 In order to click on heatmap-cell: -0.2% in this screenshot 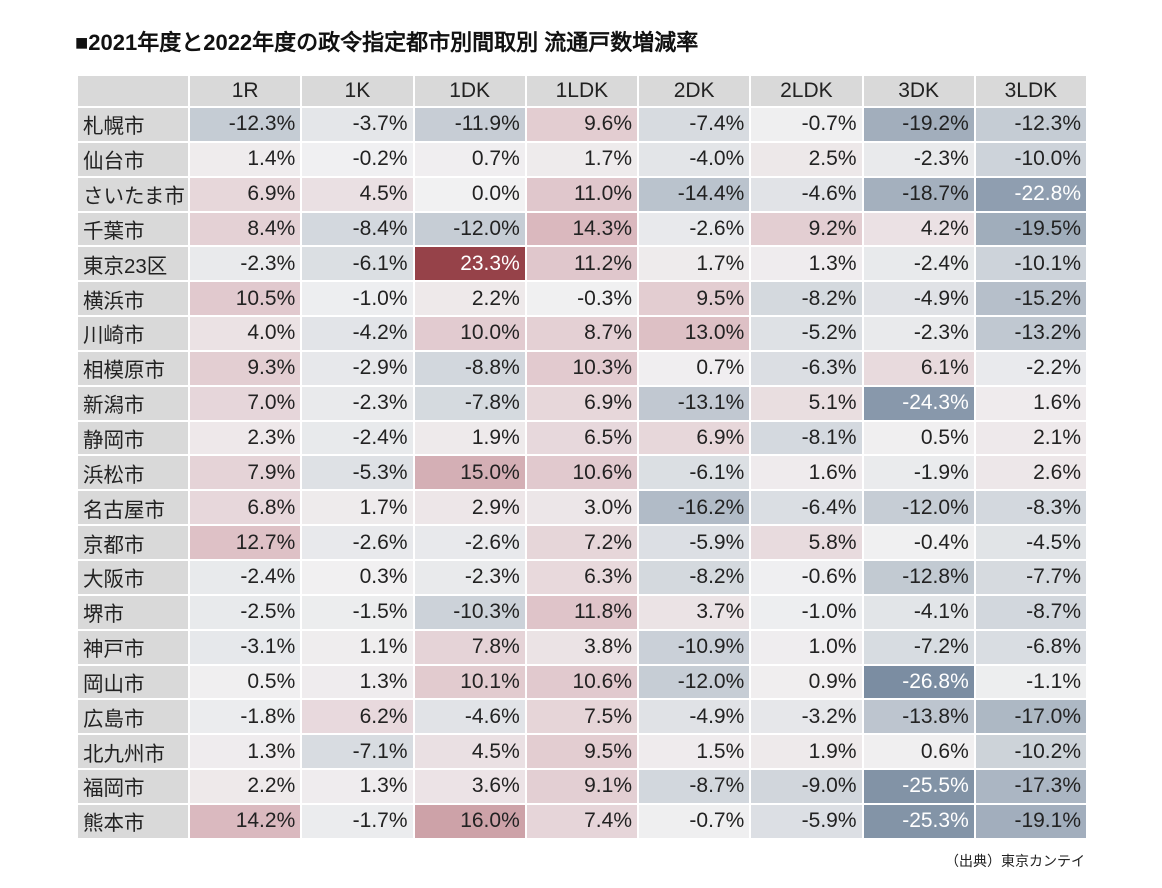, I will do `click(357, 159)`.